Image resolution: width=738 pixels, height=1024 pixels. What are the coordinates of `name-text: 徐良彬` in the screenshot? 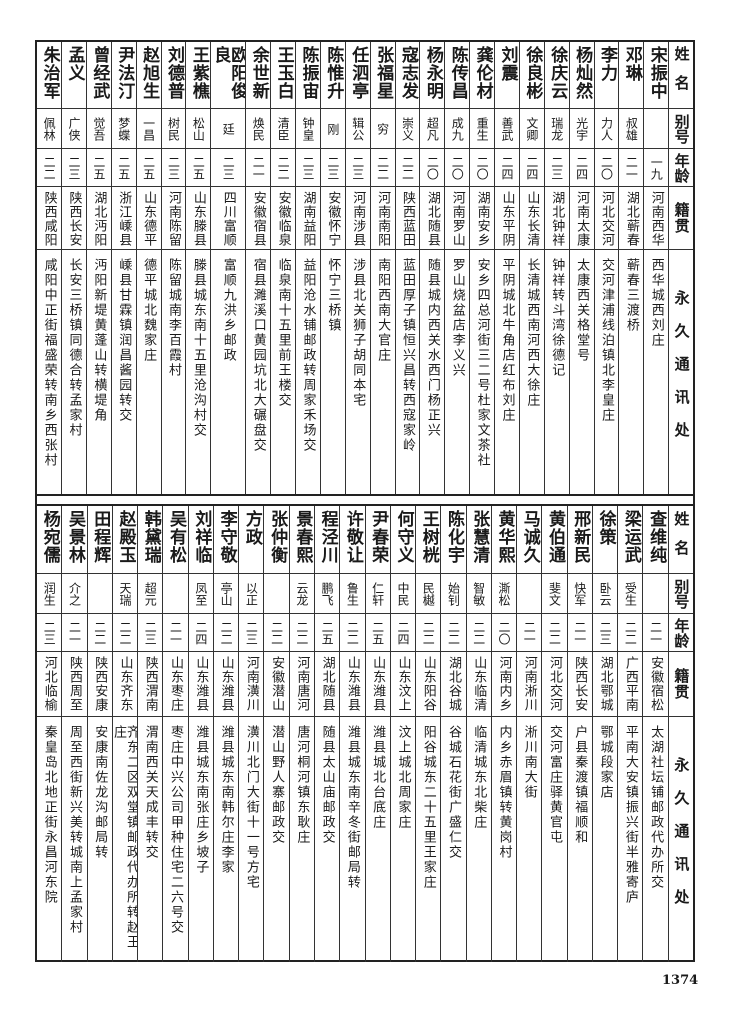 It's located at (532, 73).